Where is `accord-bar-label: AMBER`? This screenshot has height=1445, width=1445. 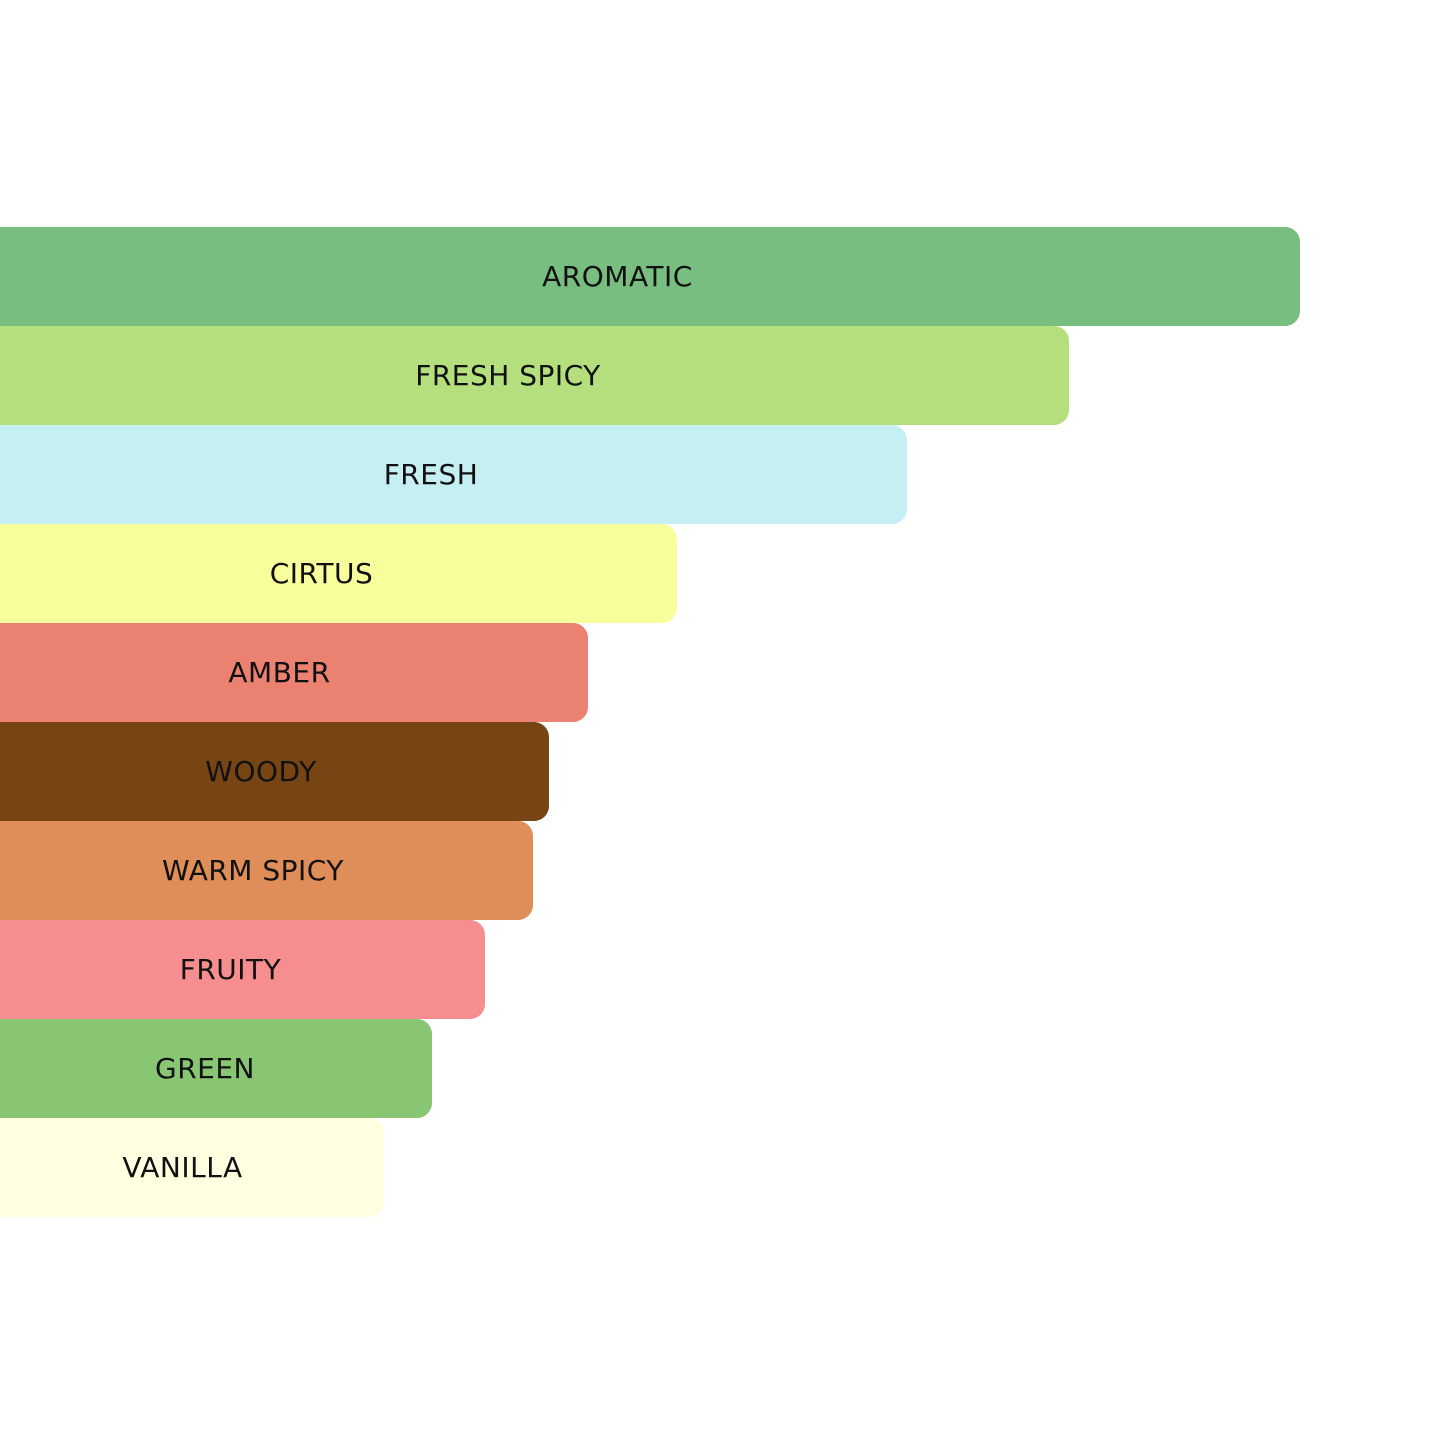
accord-bar-label: AMBER is located at coordinates (279, 672).